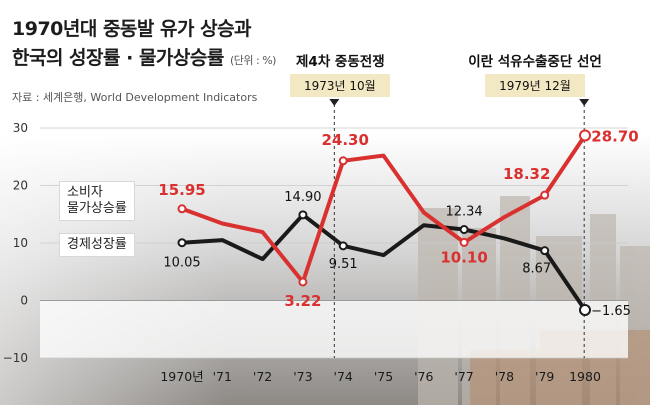 The width and height of the screenshot is (650, 405). Describe the element at coordinates (535, 60) in the screenshot. I see `event-title-1979: 이란 석유수출중단 선언` at that location.